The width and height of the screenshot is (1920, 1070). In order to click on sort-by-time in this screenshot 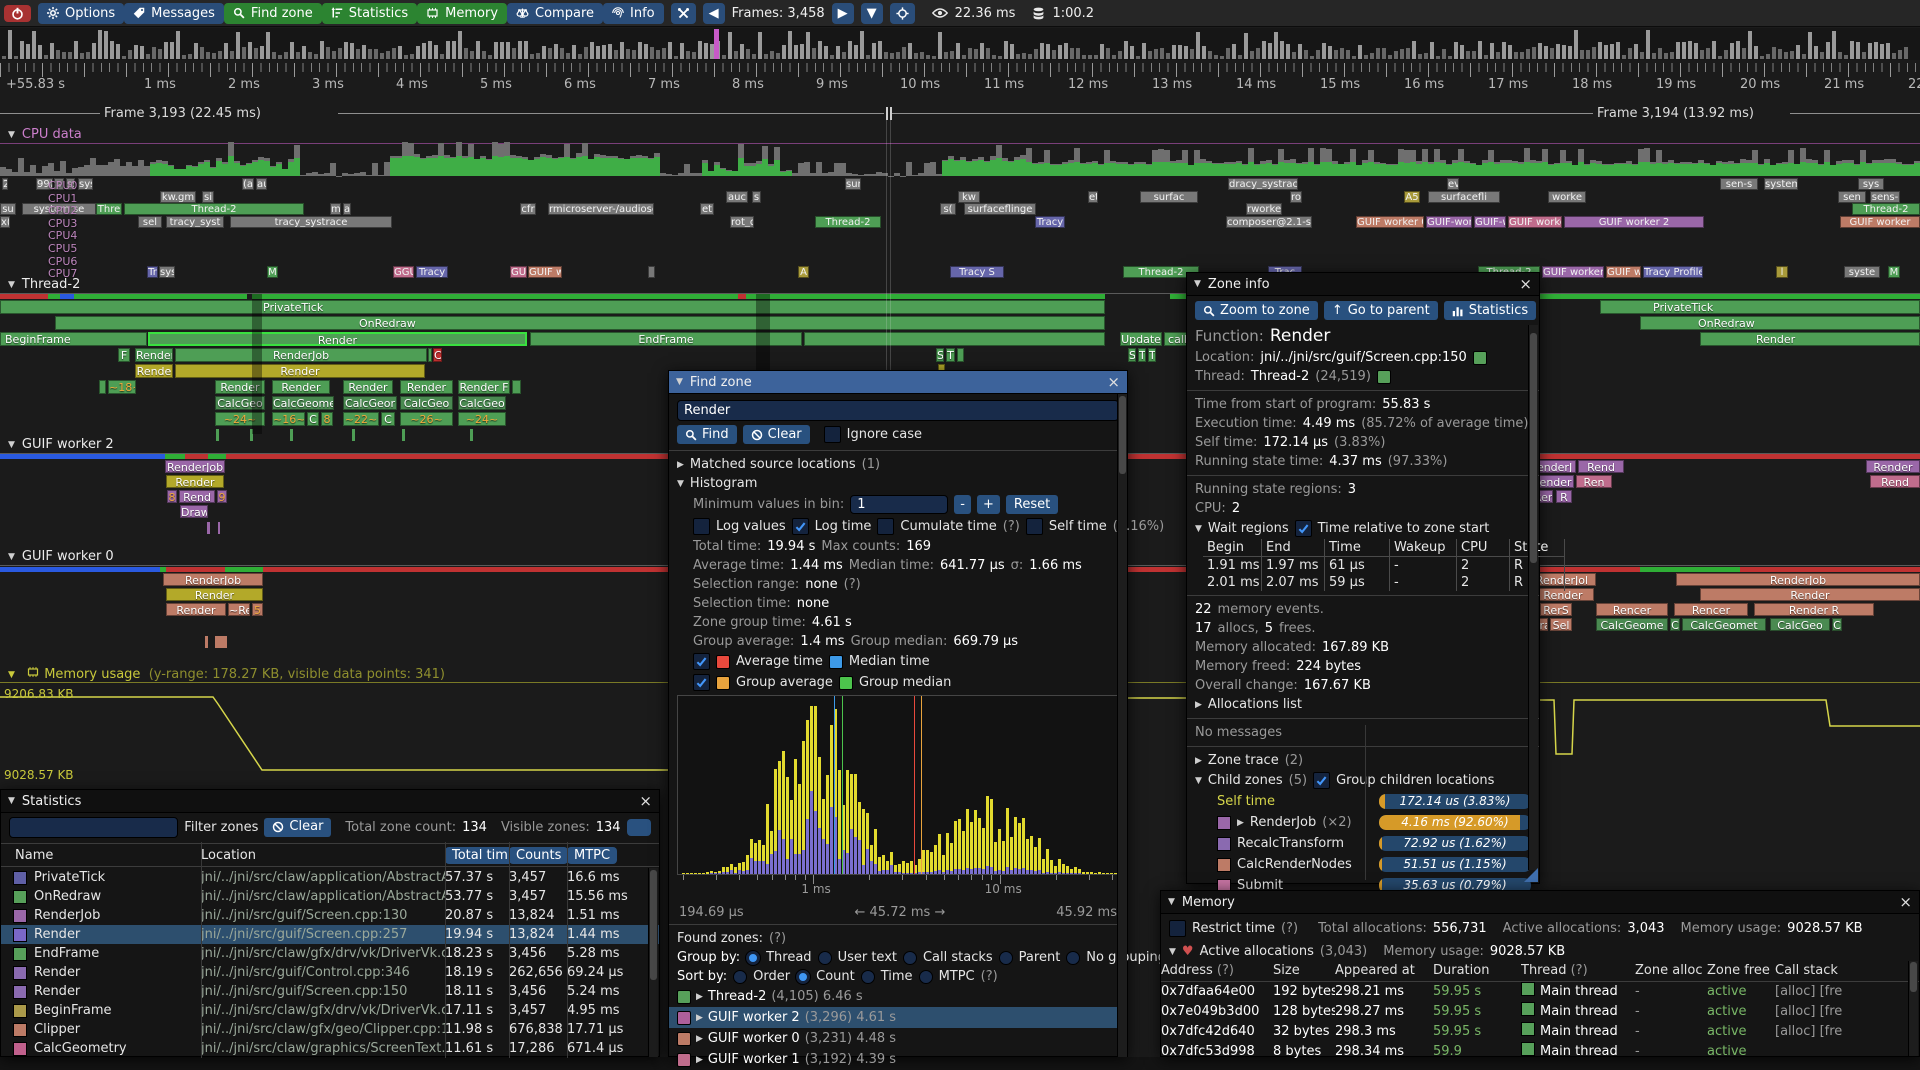, I will do `click(868, 977)`.